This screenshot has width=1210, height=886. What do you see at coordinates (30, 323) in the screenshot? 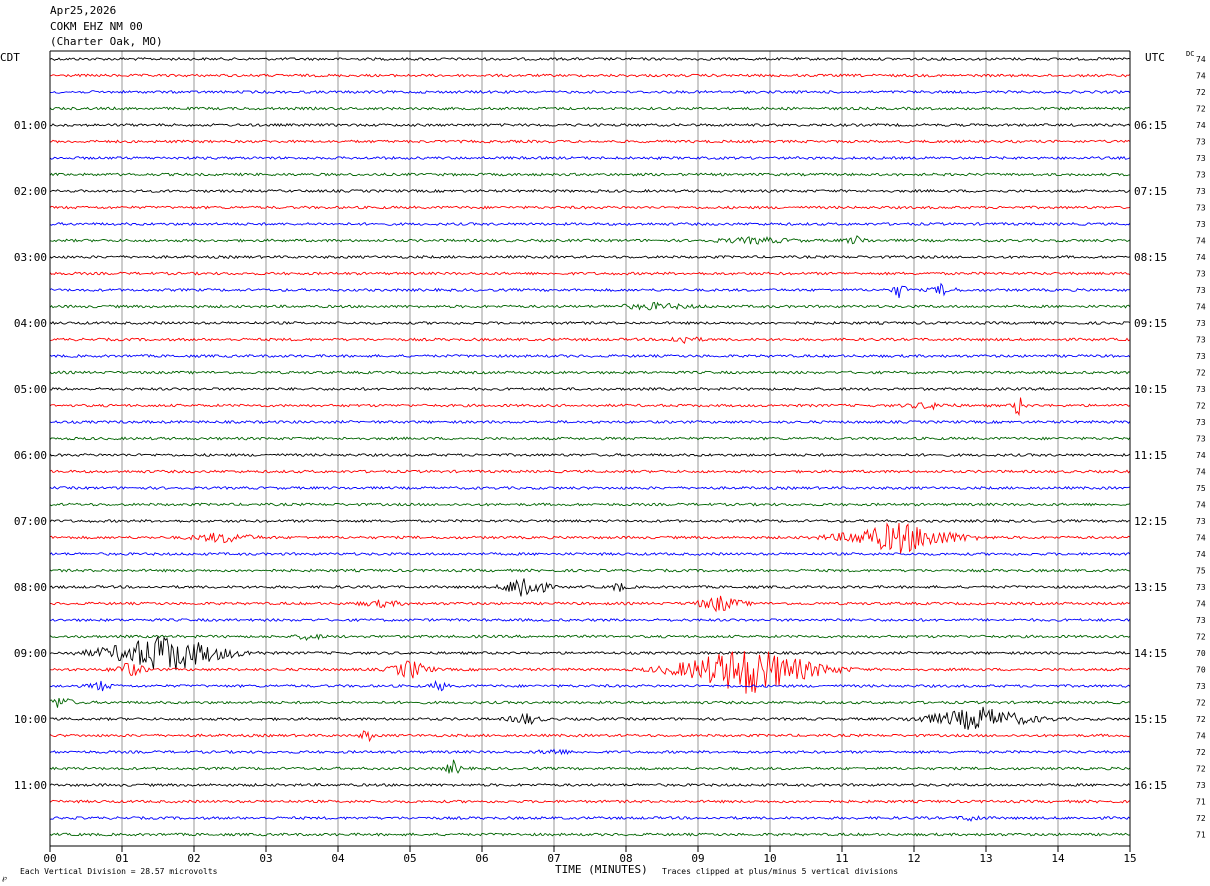
I see `left-hour-label: 04:00` at bounding box center [30, 323].